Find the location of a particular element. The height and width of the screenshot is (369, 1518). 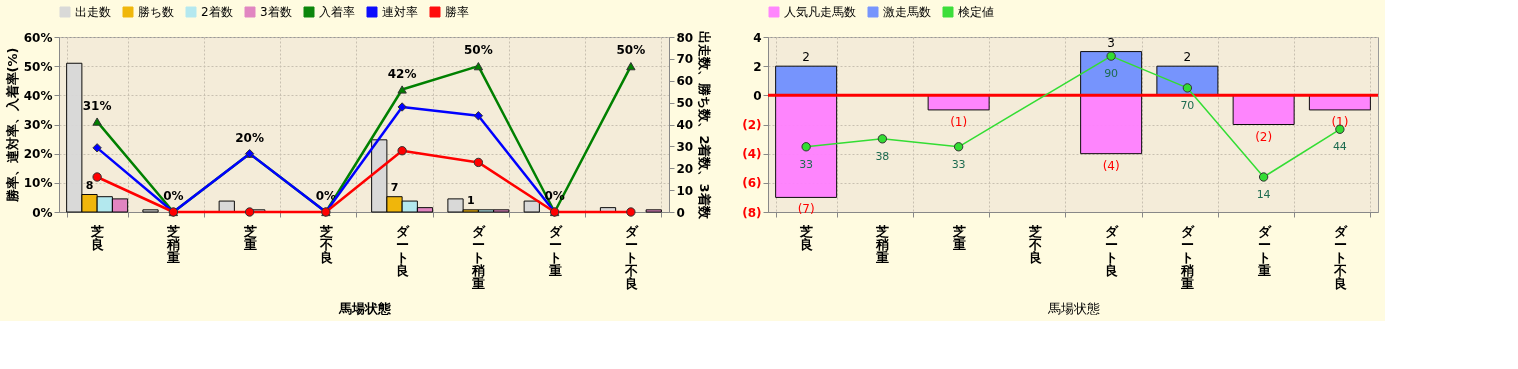

y2-tick-label: 0 is located at coordinates (680, 212).